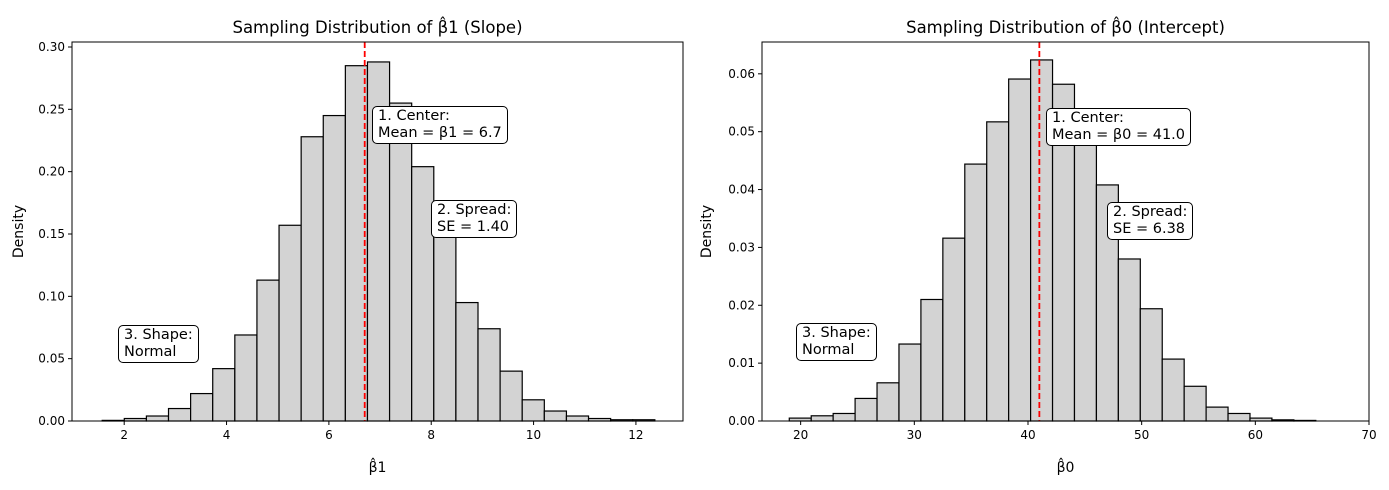 The height and width of the screenshot is (490, 1389). I want to click on x-tick-label: 8, so click(431, 435).